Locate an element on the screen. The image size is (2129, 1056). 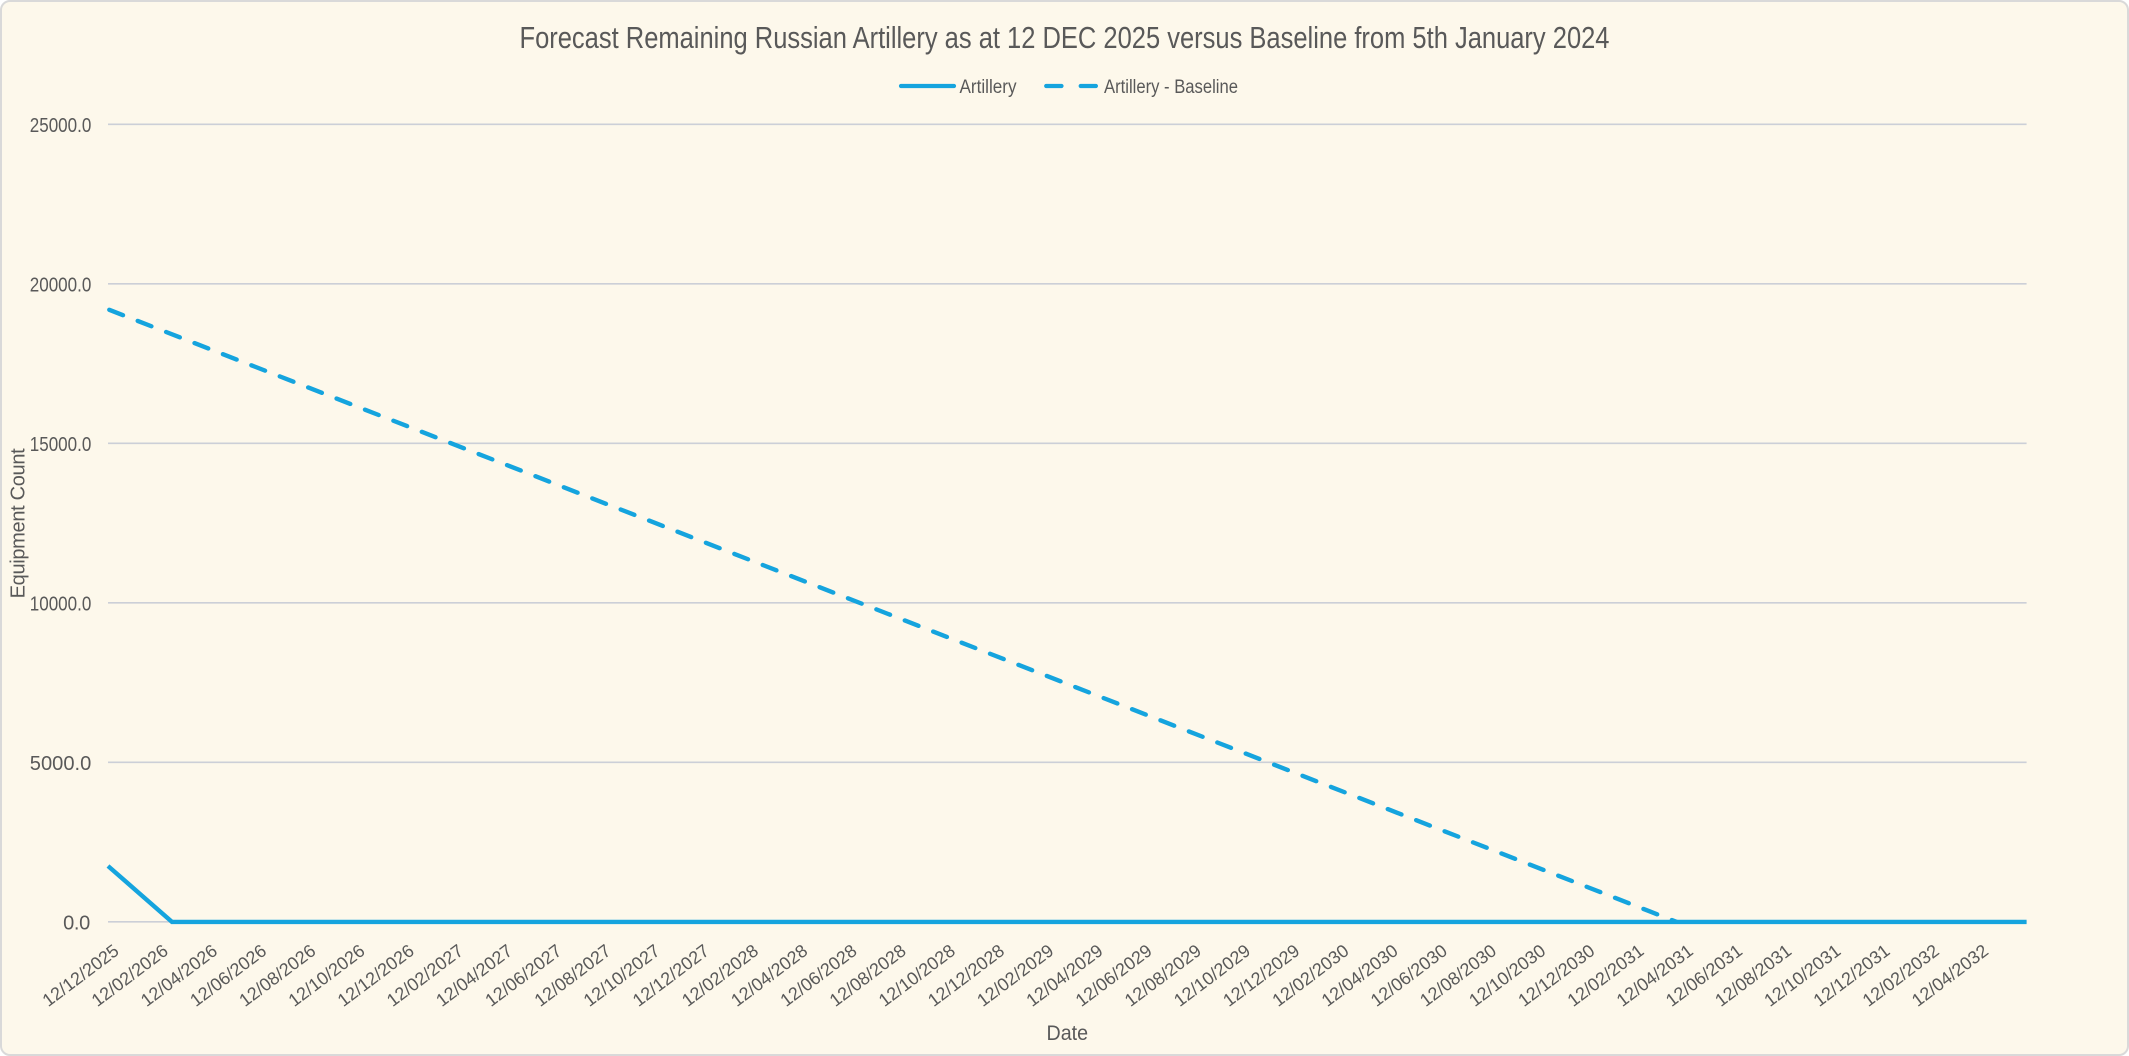
svg-text: Date is located at coordinates (1068, 1033).